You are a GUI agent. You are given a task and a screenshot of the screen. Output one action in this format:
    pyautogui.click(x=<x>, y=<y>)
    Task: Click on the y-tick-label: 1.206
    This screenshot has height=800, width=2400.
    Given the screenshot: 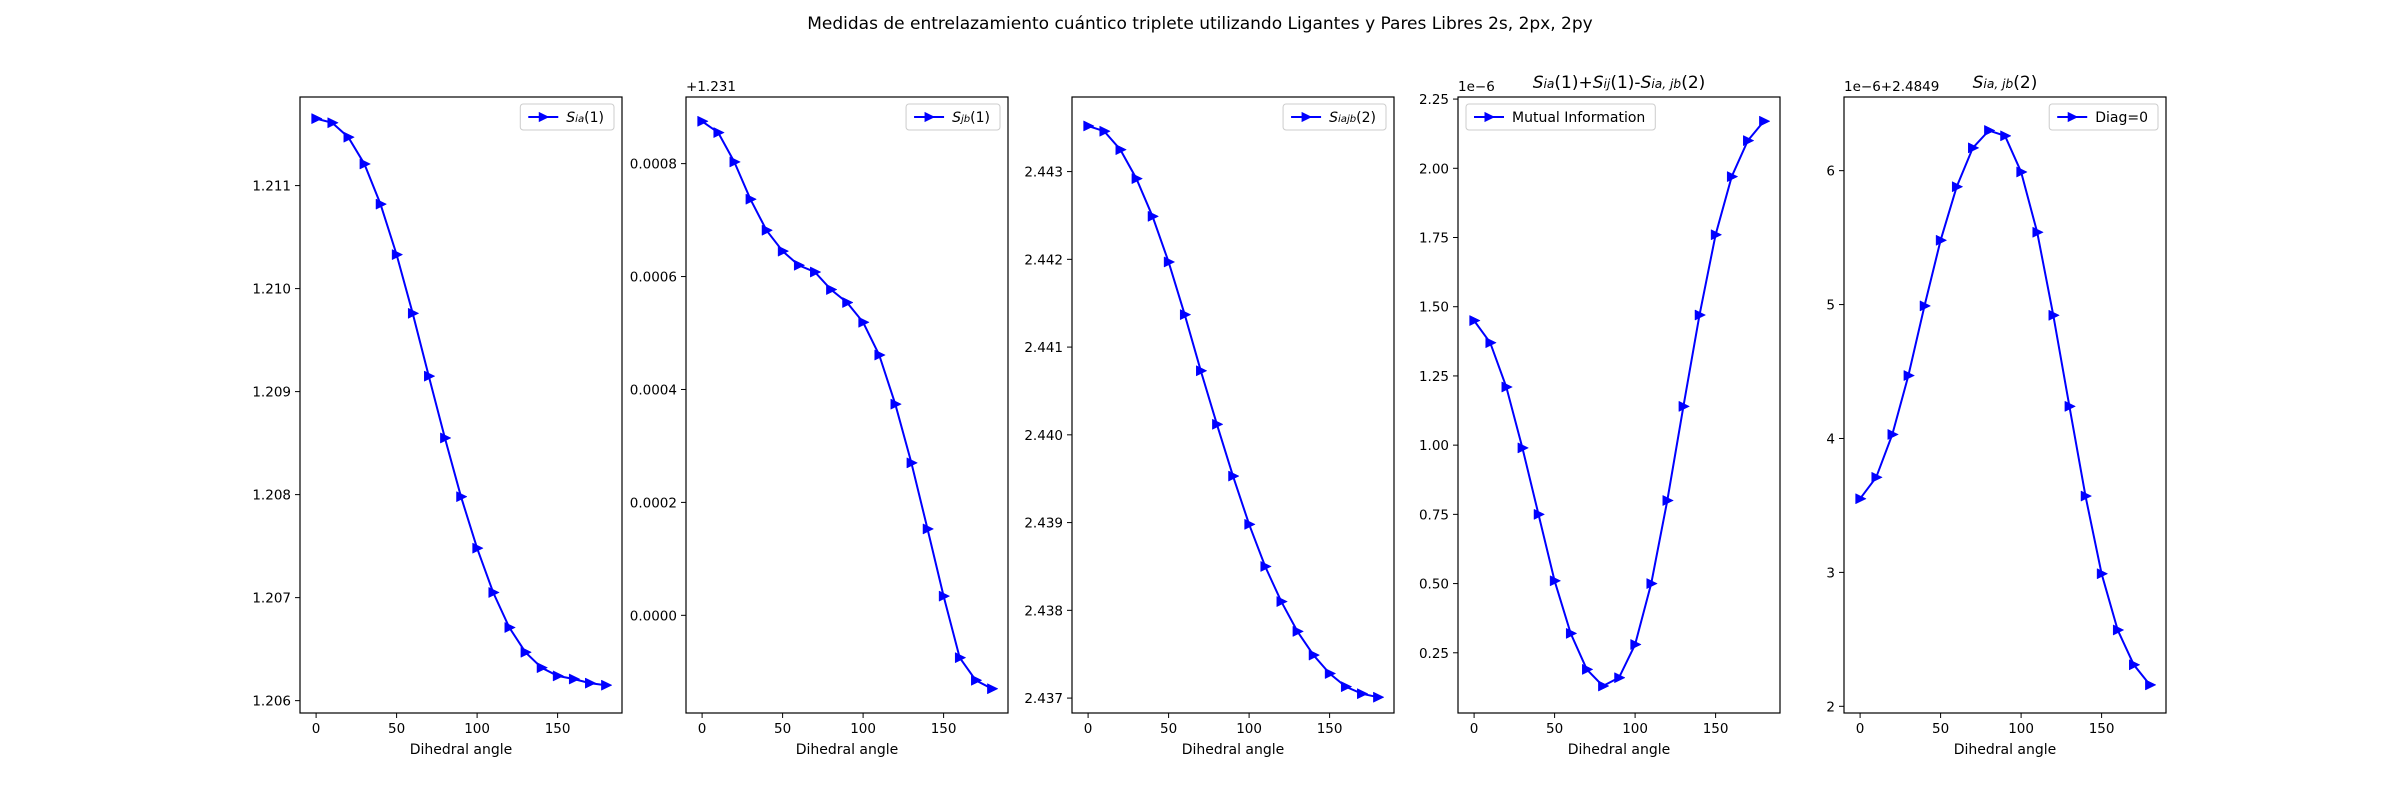 What is the action you would take?
    pyautogui.click(x=271, y=702)
    